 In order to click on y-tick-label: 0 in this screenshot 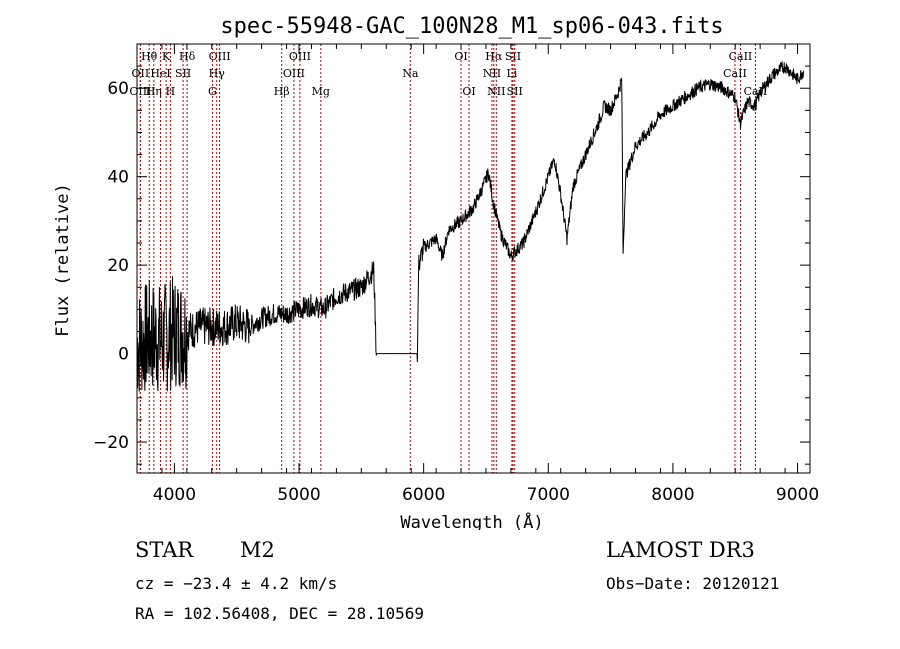, I will do `click(123, 355)`.